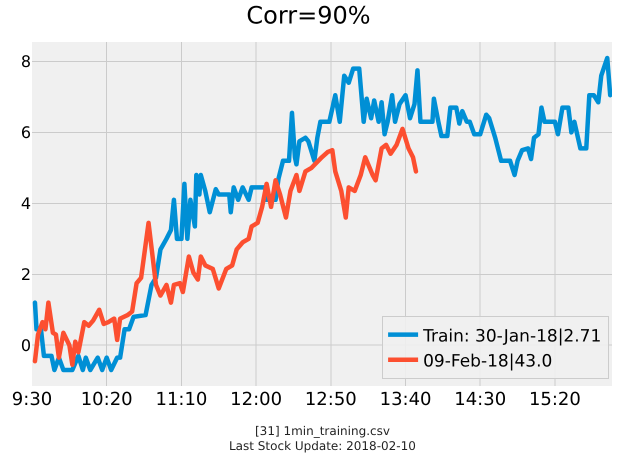 This screenshot has width=617, height=458. What do you see at coordinates (25, 62) in the screenshot?
I see `y-tick-label: 8` at bounding box center [25, 62].